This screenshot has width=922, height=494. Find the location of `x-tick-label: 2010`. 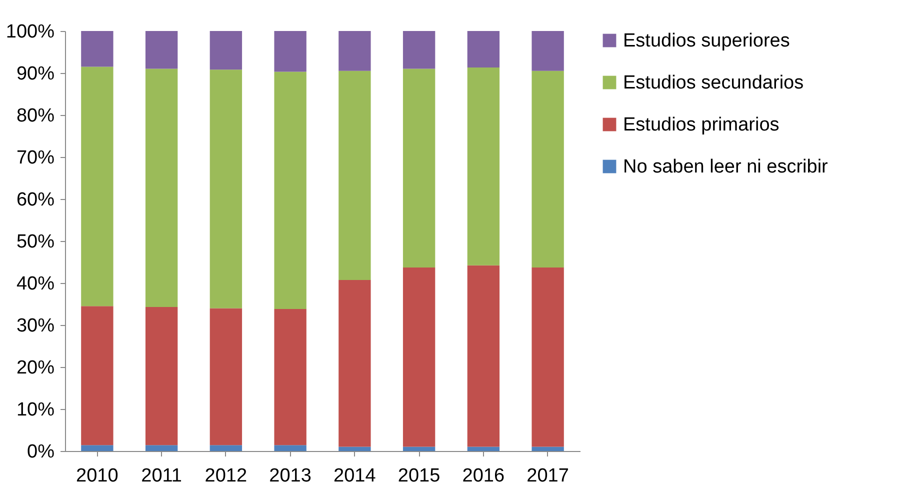

x-tick-label: 2010 is located at coordinates (97, 476).